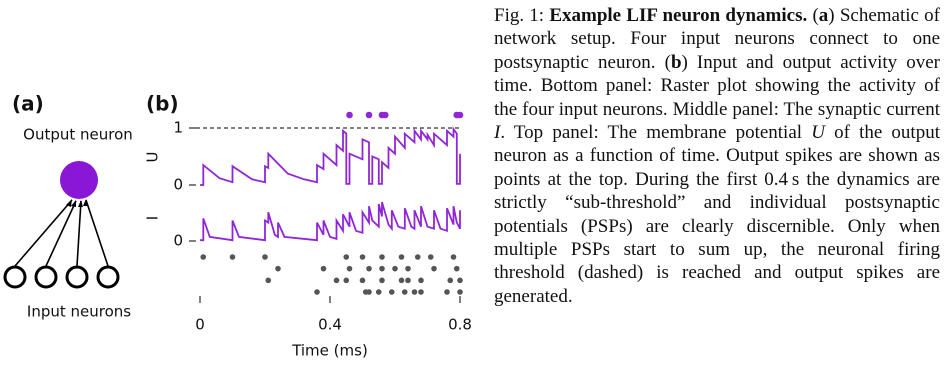 This screenshot has width=944, height=369. What do you see at coordinates (656, 133) in the screenshot?
I see `caption-text: . Top panel: The membrane potential` at bounding box center [656, 133].